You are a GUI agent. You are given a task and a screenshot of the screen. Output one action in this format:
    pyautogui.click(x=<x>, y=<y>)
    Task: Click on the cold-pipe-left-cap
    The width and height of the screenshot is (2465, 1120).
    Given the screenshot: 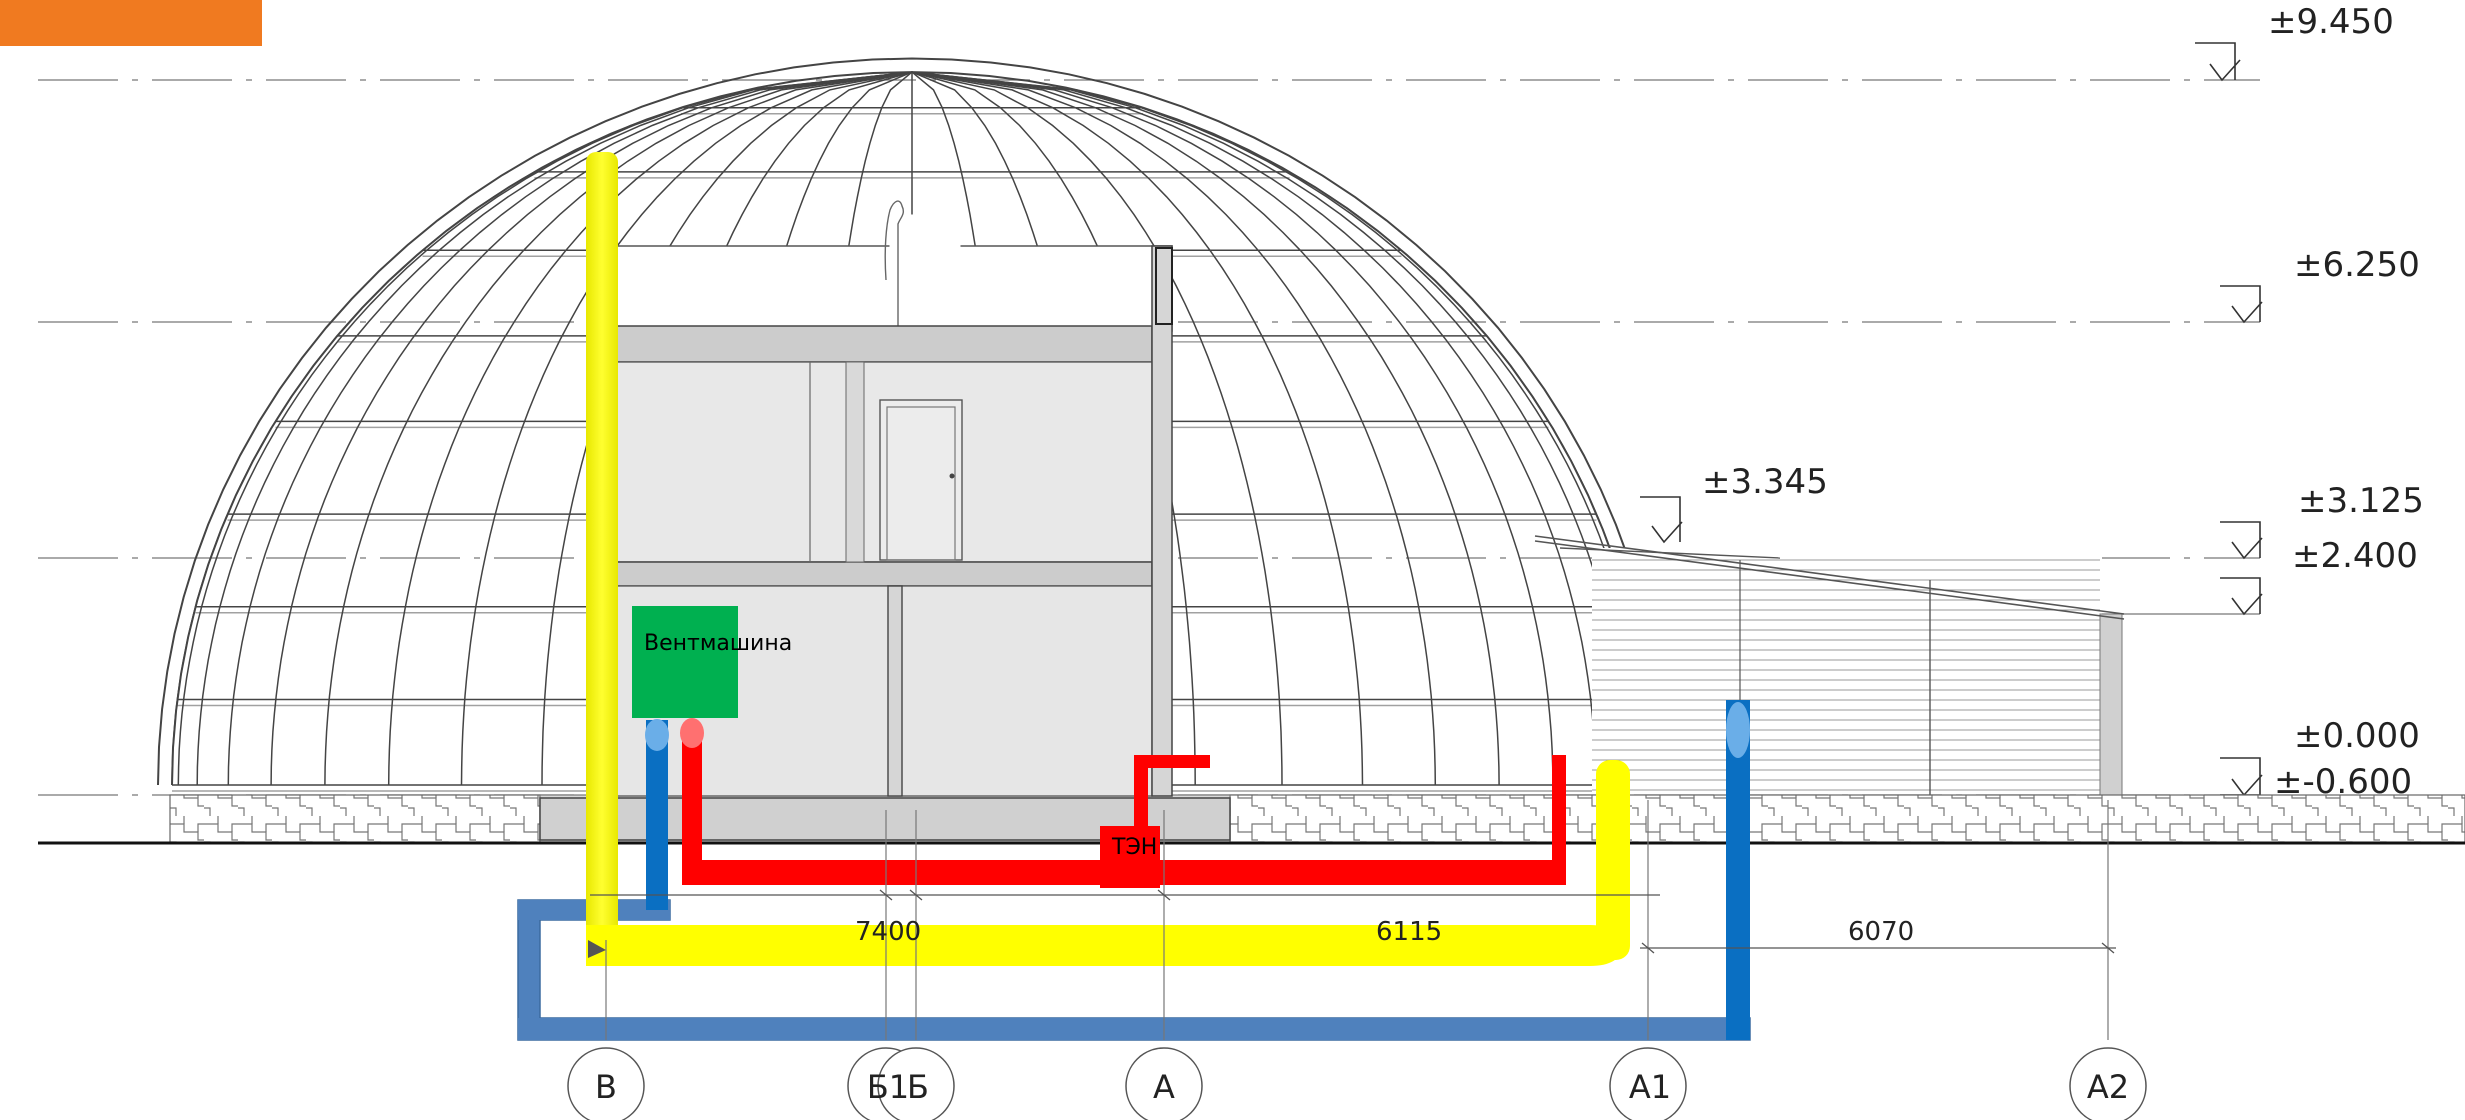 What is the action you would take?
    pyautogui.click(x=657, y=735)
    